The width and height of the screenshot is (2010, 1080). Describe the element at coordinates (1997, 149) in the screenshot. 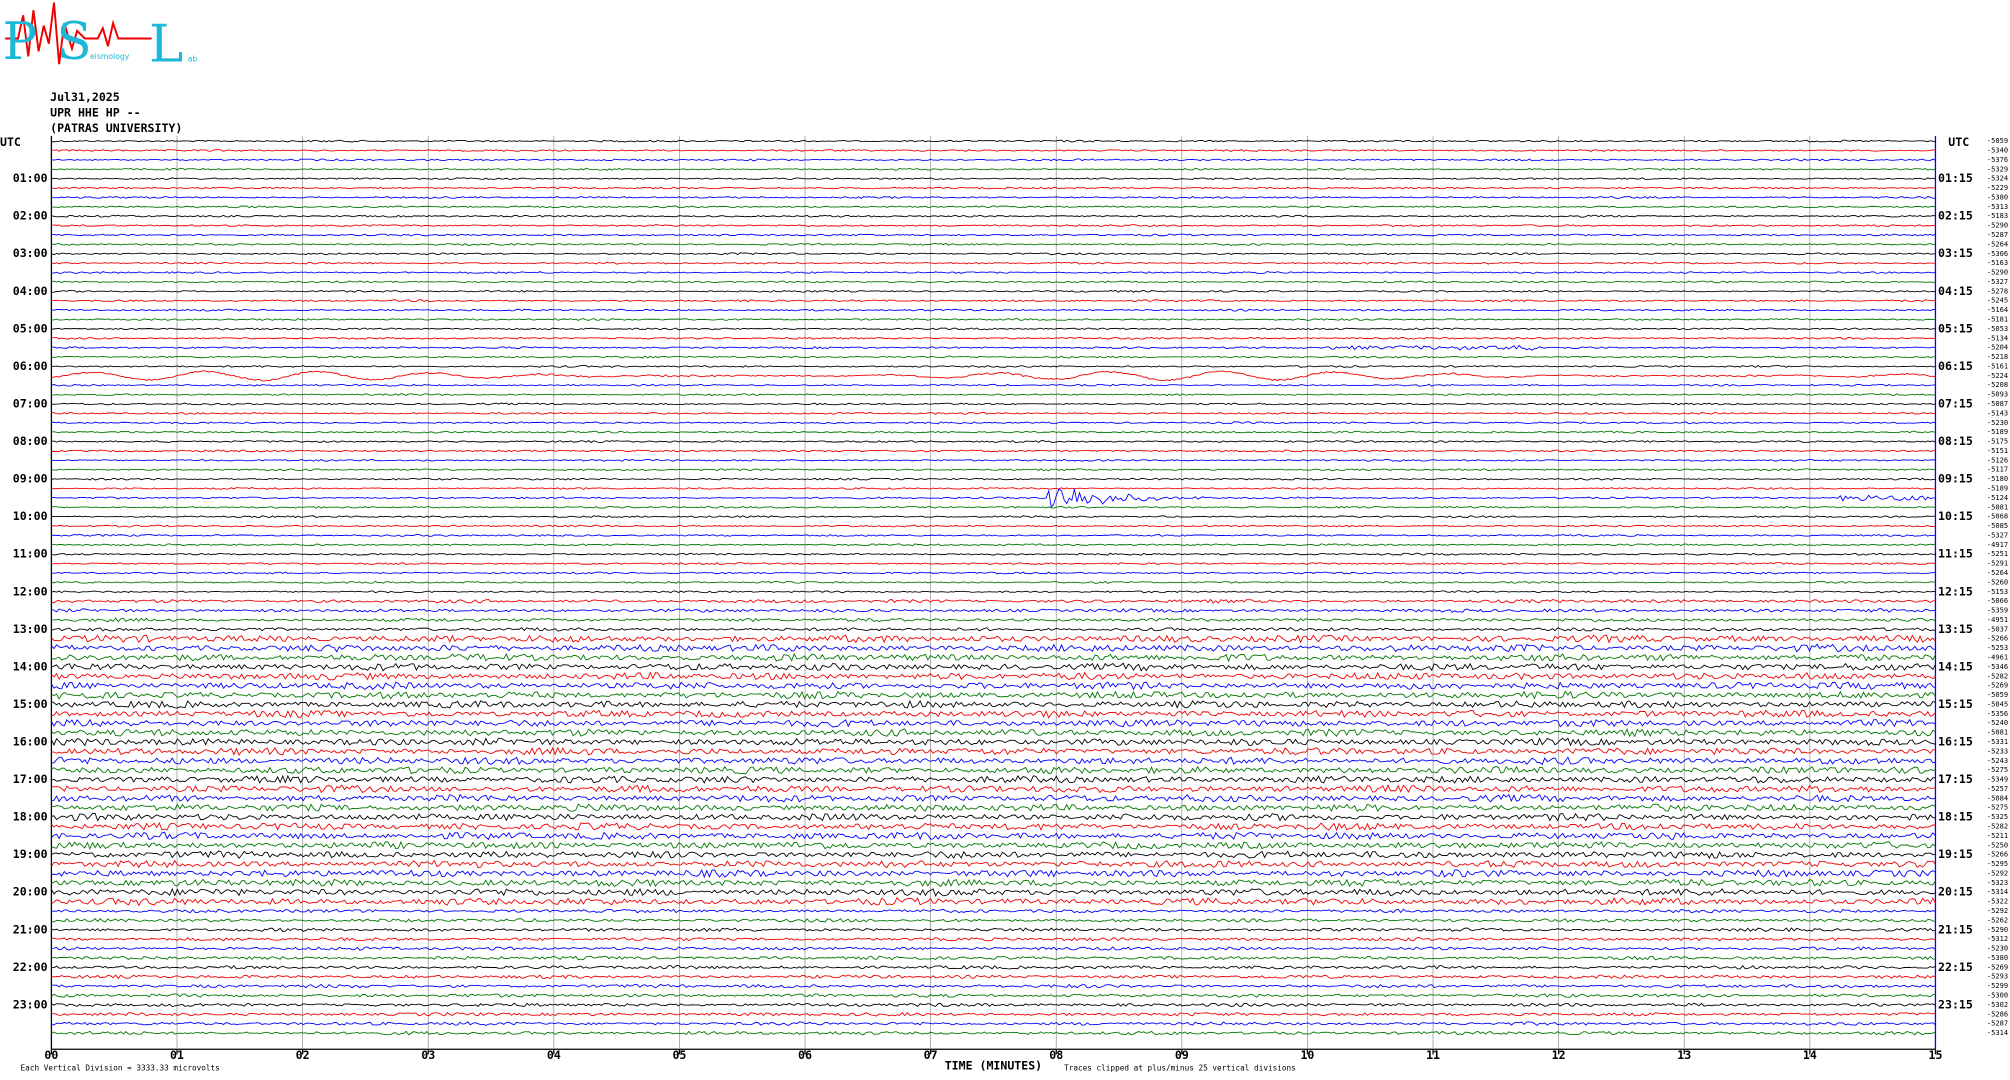

I see `trace-offset: -5340` at that location.